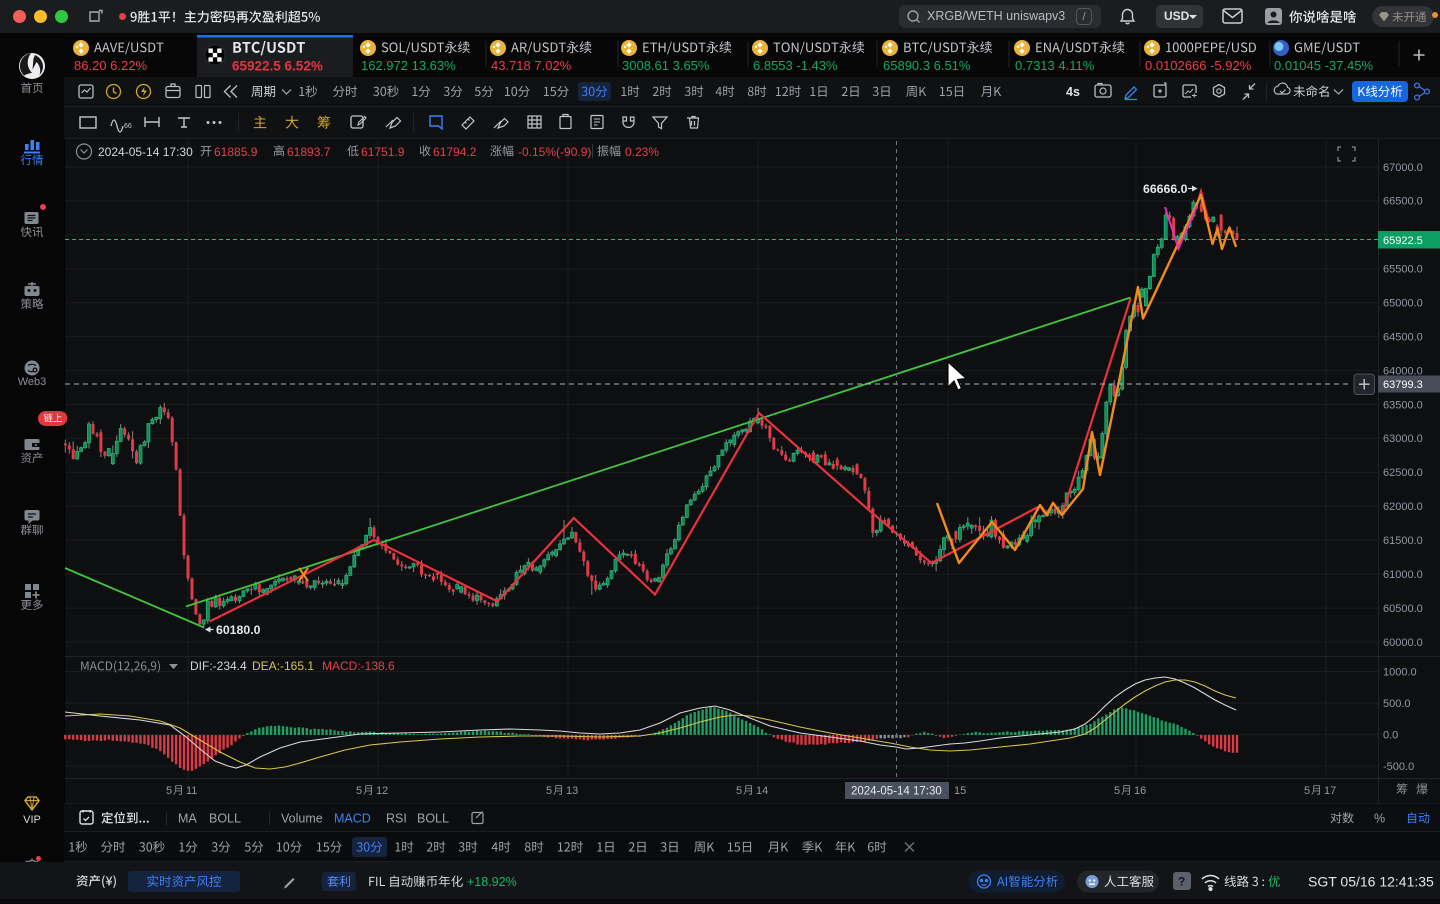  What do you see at coordinates (110, 65) in the screenshot?
I see `svg-text: 86.20 6.22%` at bounding box center [110, 65].